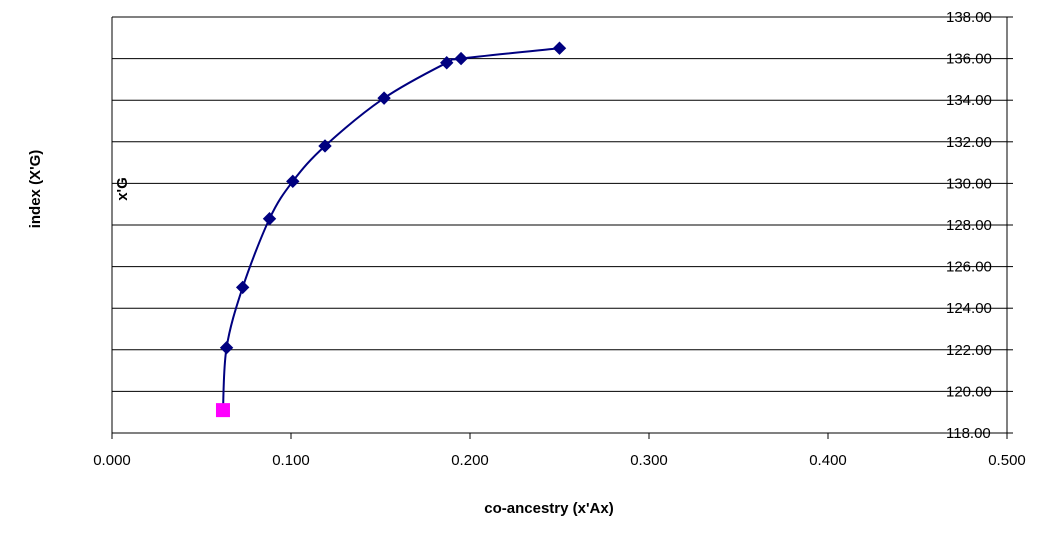  Describe the element at coordinates (649, 460) in the screenshot. I see `x-tick-label: 0.300` at that location.